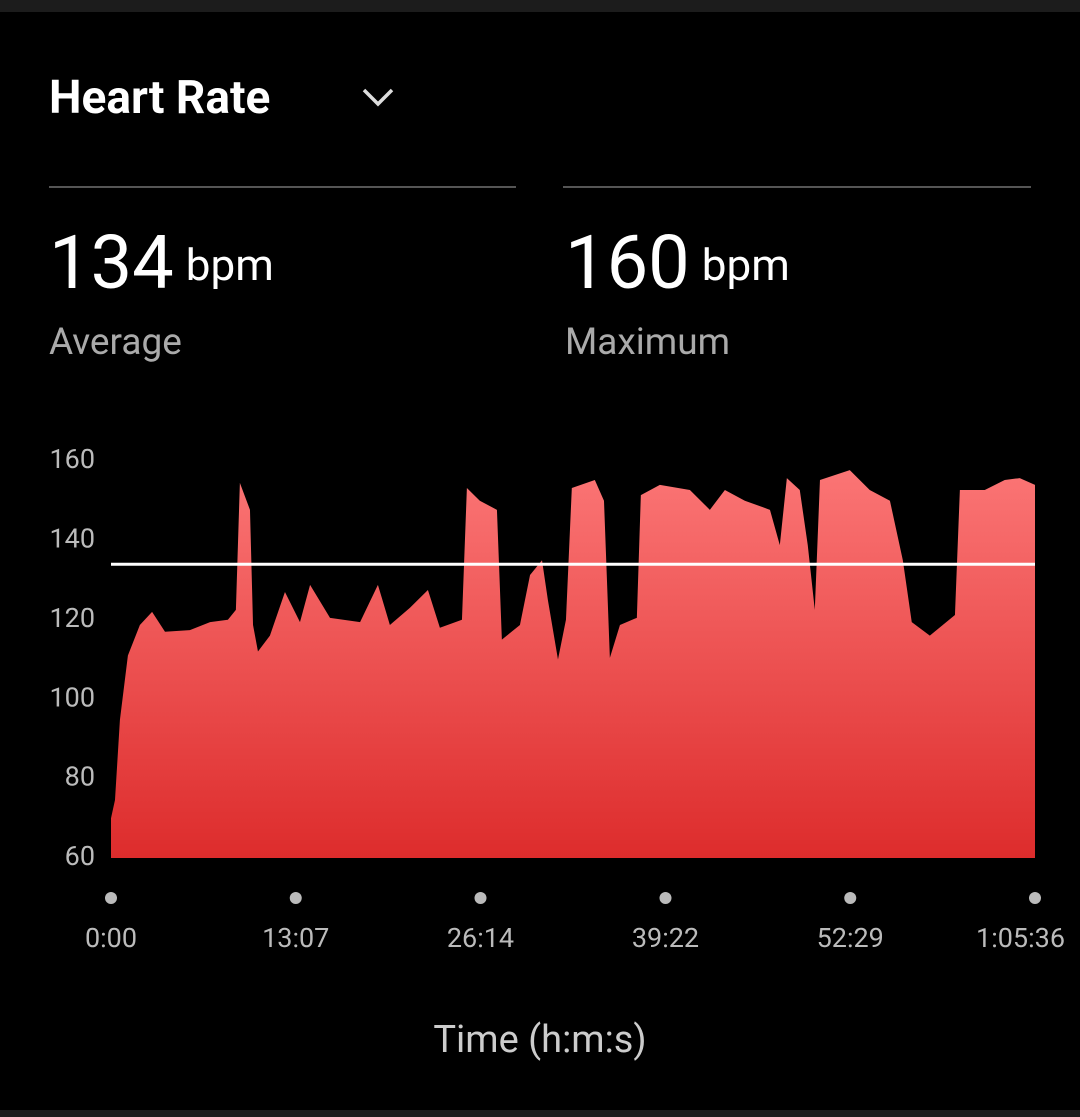 Image resolution: width=1080 pixels, height=1117 pixels. What do you see at coordinates (111, 938) in the screenshot?
I see `x-tick-label: 0:00` at bounding box center [111, 938].